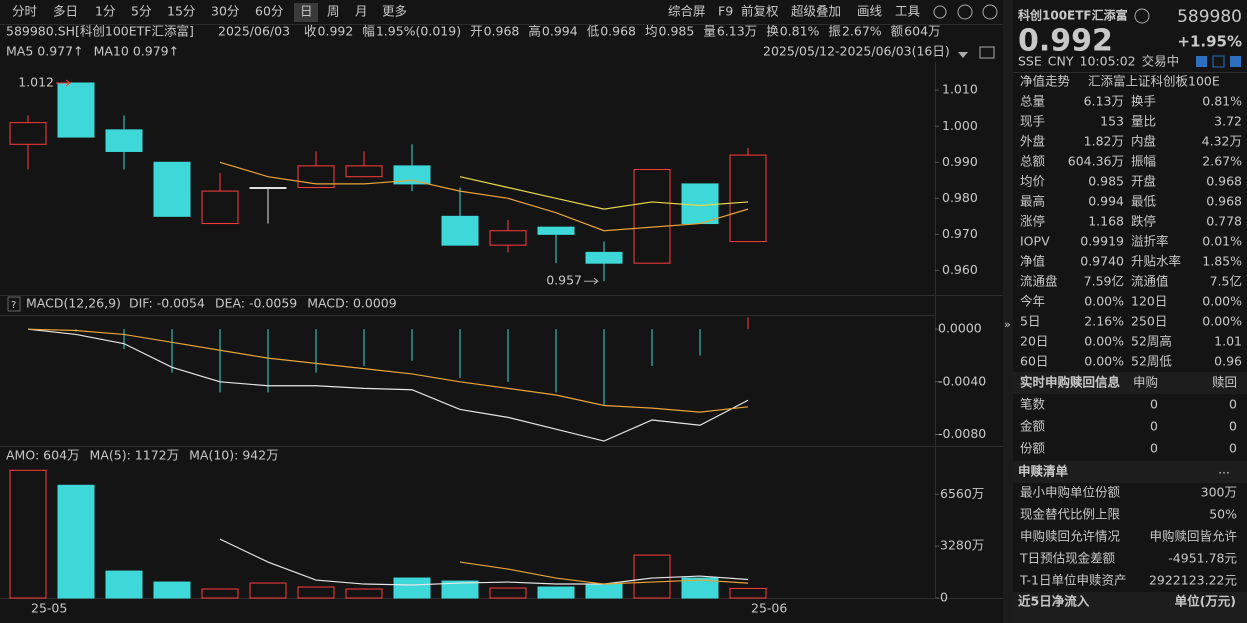 The width and height of the screenshot is (1247, 623). I want to click on period-tab: 60分, so click(269, 11).